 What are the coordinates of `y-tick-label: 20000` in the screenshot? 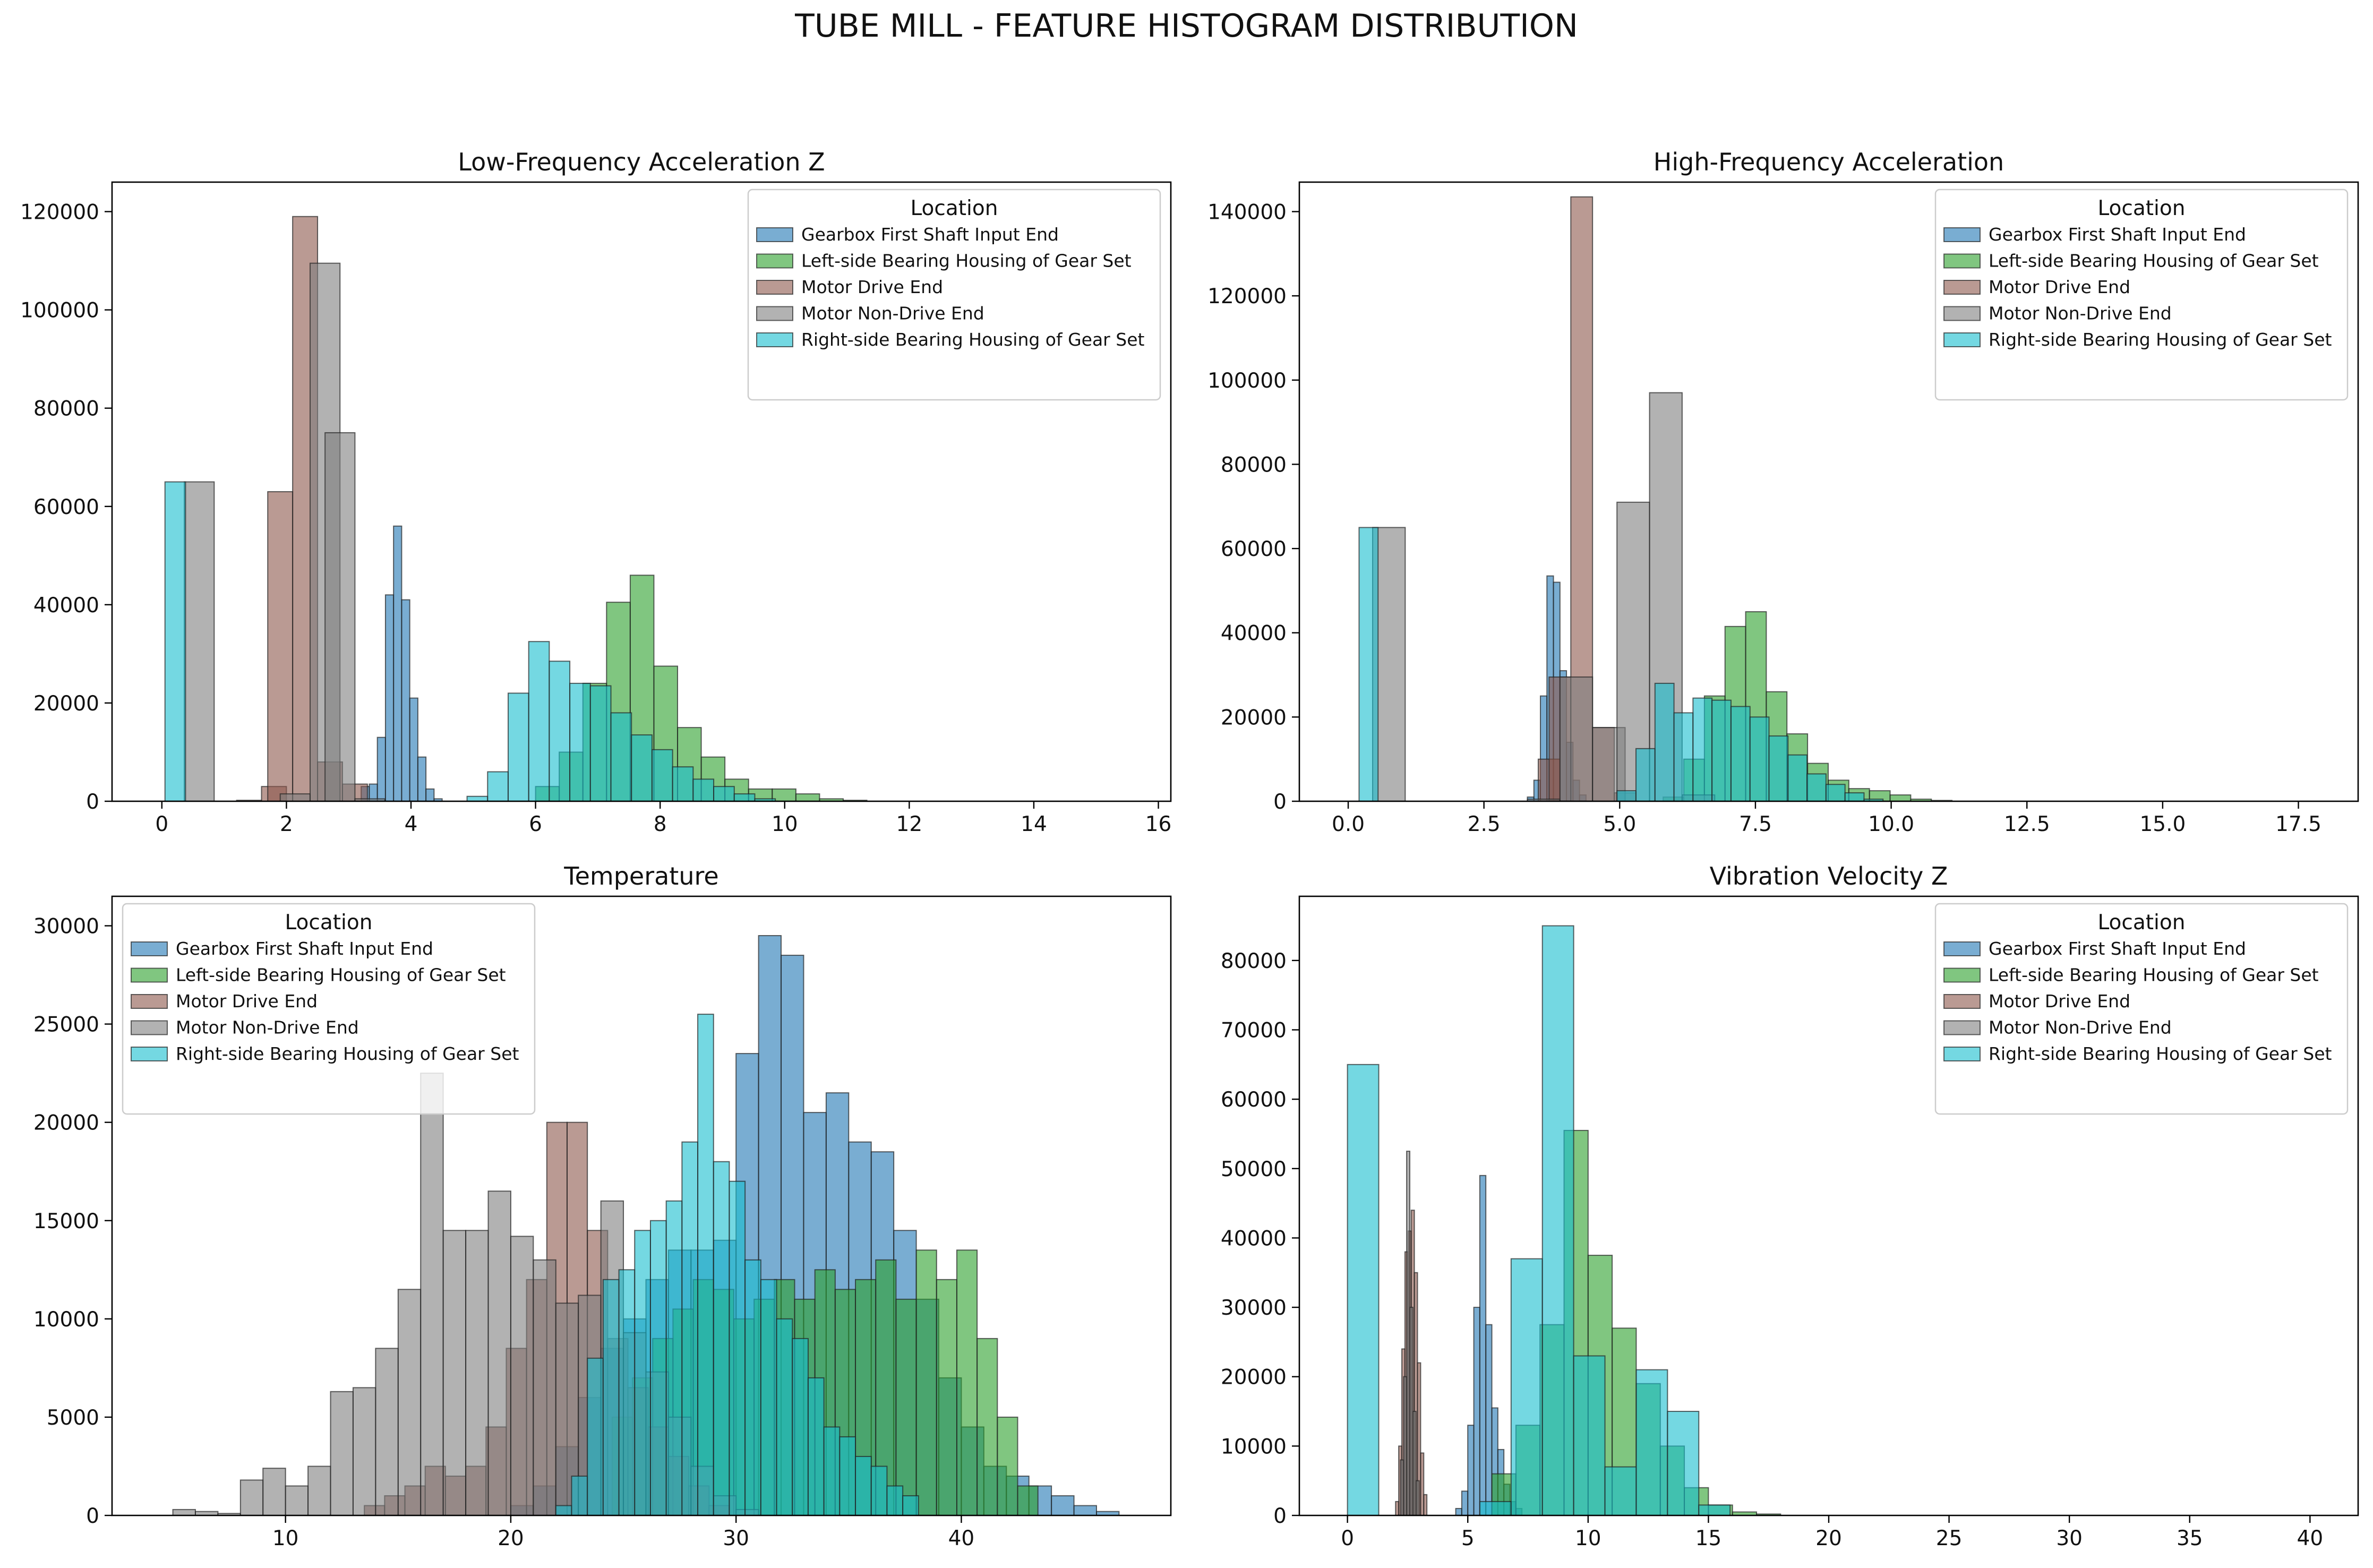 It's located at (66, 1123).